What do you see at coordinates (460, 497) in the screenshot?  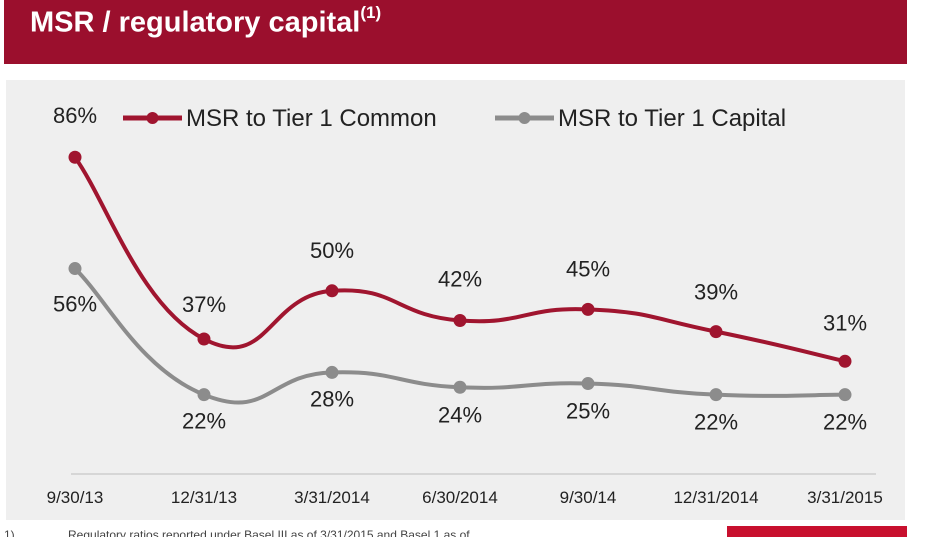 I see `x-tick-label: 6/30/2014` at bounding box center [460, 497].